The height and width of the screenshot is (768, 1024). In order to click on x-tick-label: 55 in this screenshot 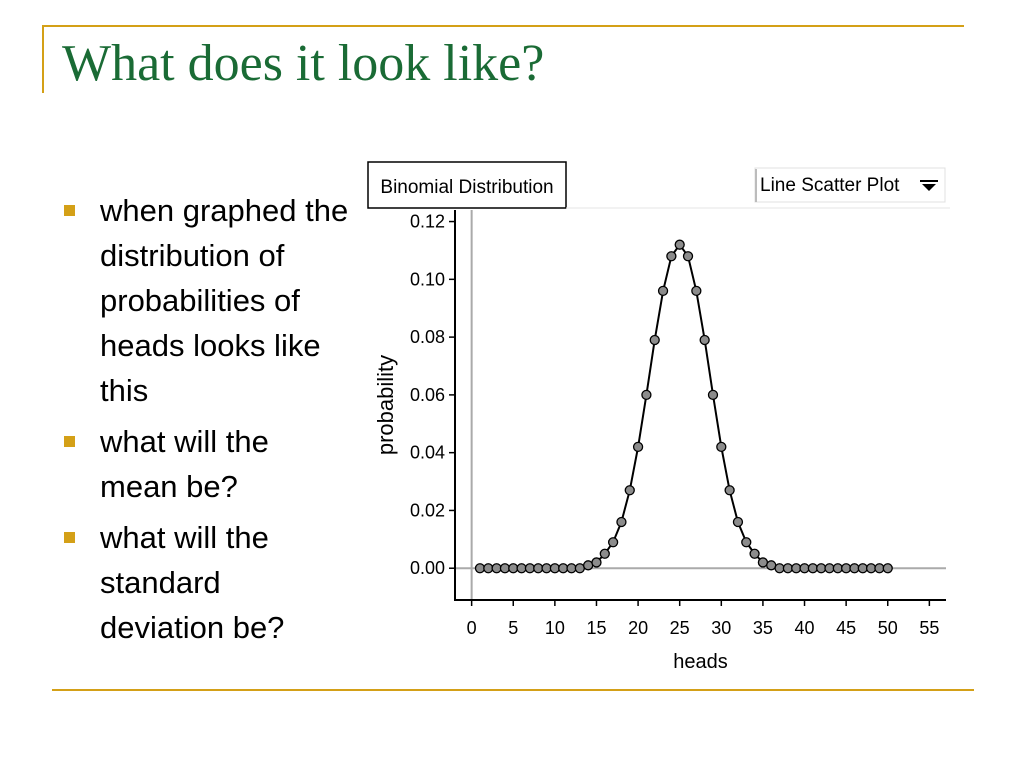, I will do `click(929, 628)`.